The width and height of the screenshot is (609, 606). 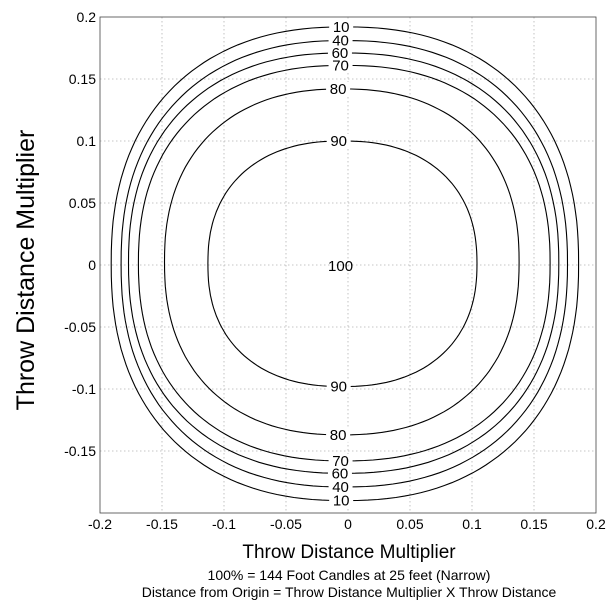 I want to click on x-tick-label: -0.15, so click(x=162, y=524).